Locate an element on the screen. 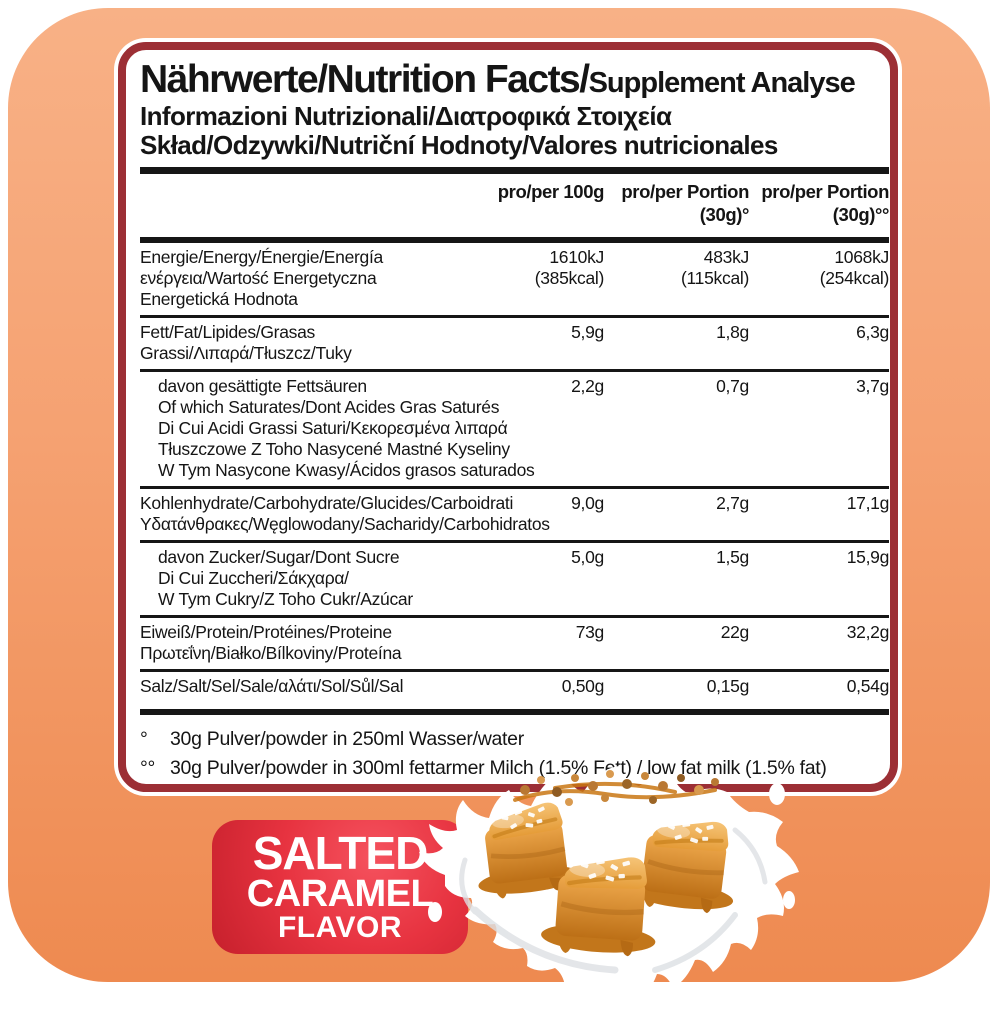  protein-per-100g: 73g is located at coordinates (590, 632).